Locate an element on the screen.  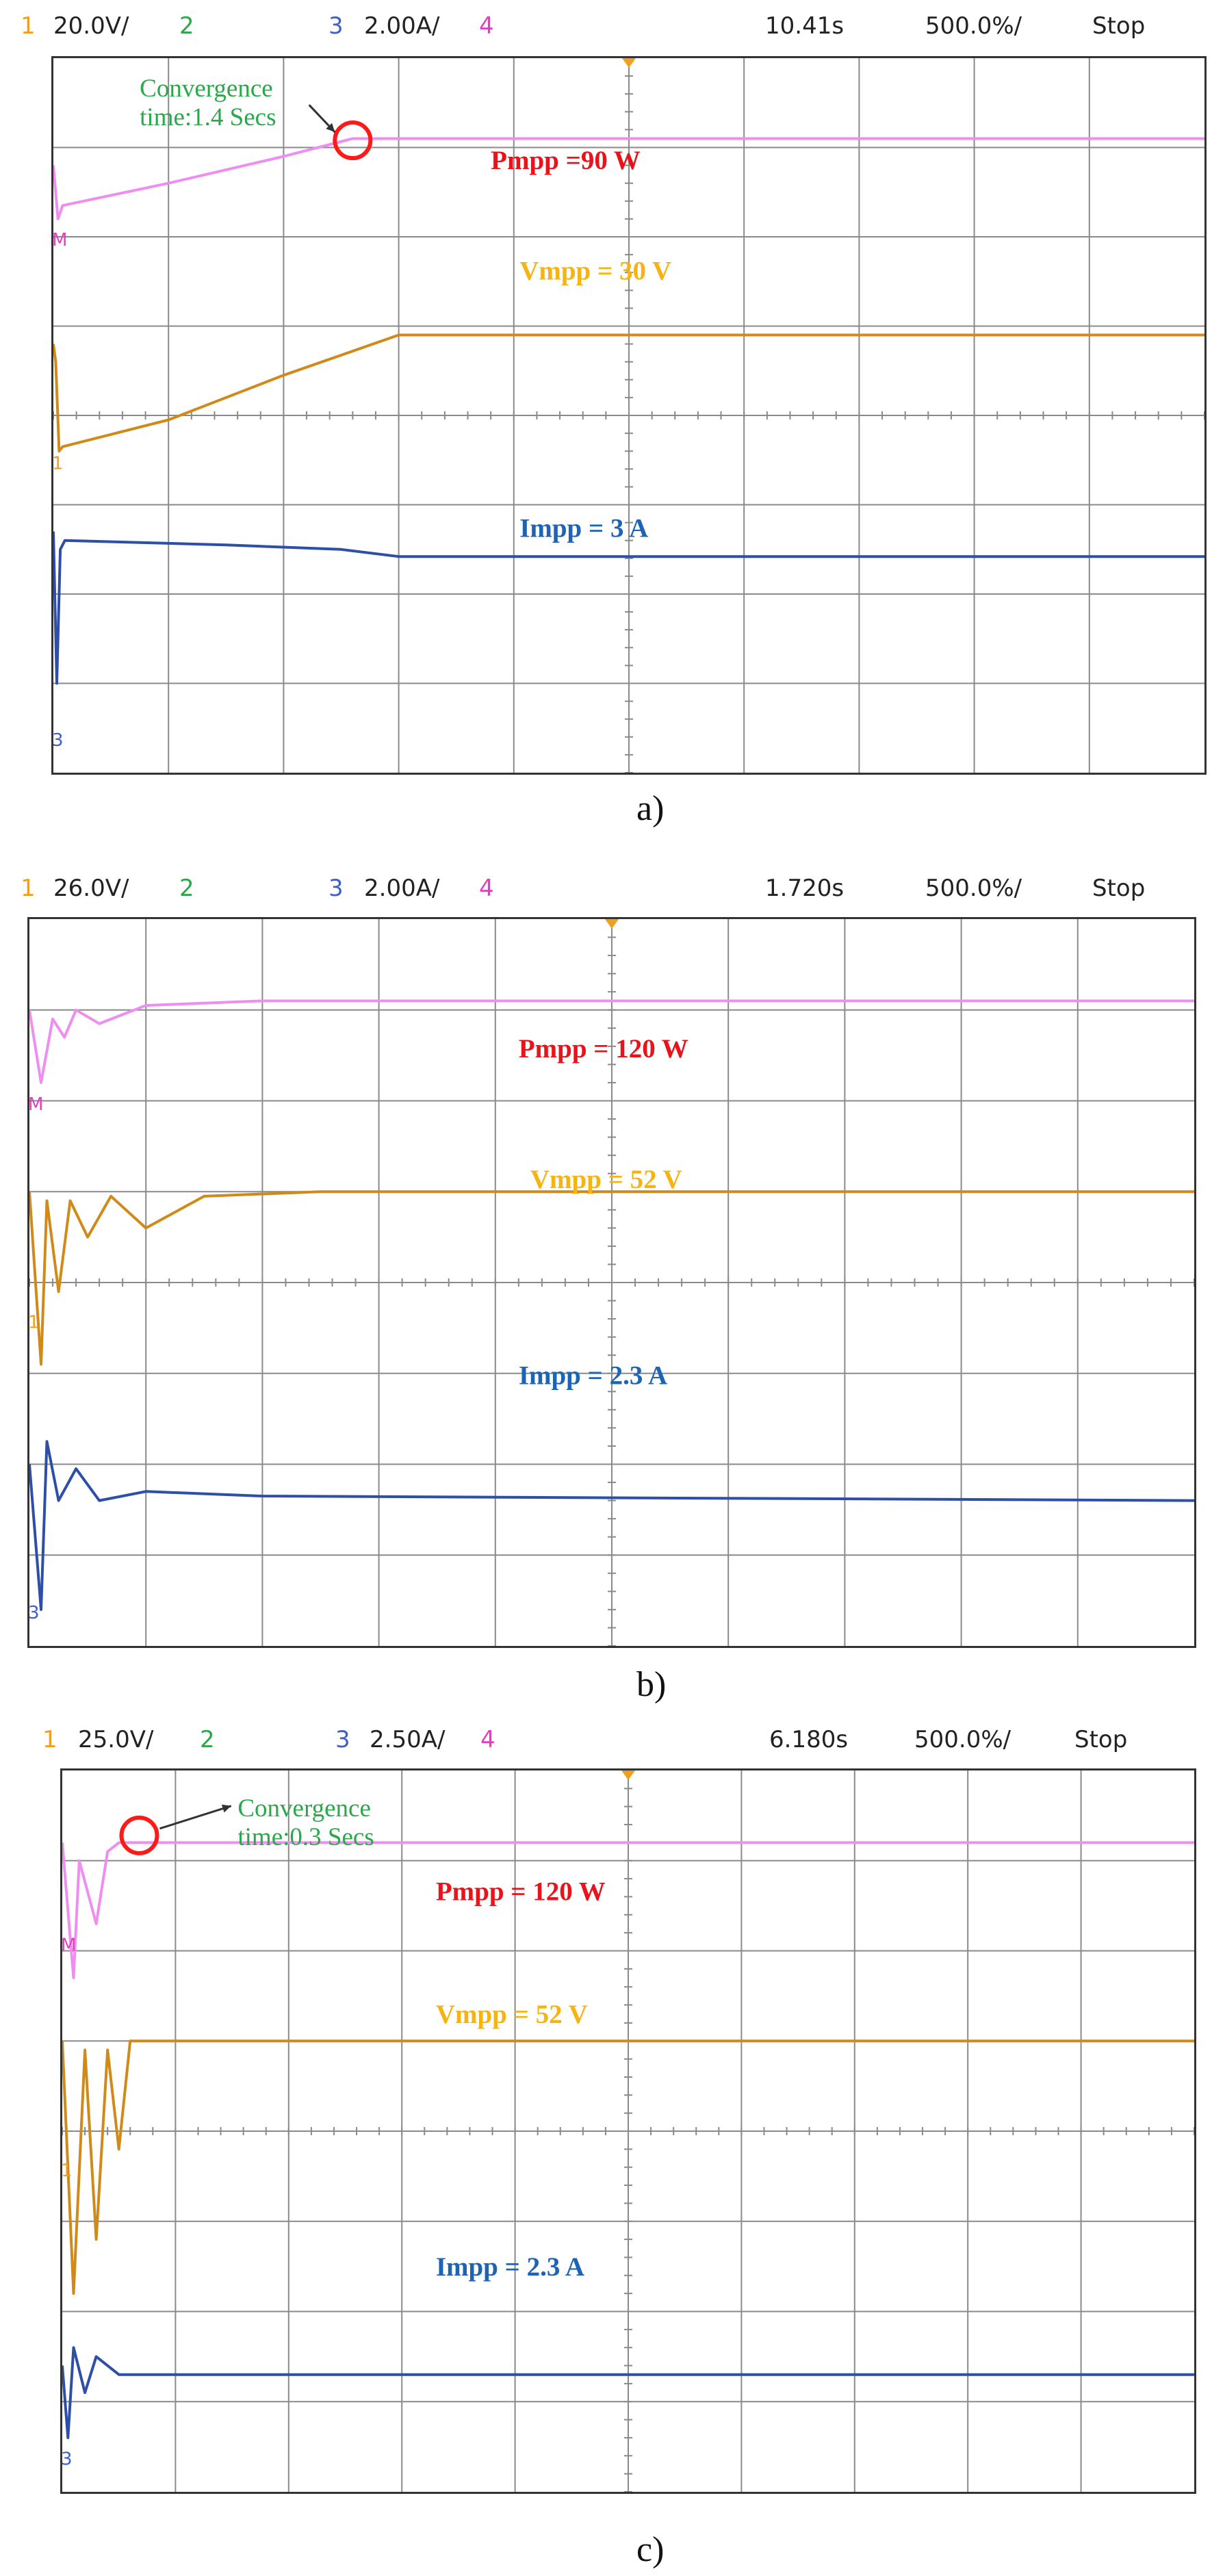
trace-label-current: Impp = 3 A is located at coordinates (583, 528).